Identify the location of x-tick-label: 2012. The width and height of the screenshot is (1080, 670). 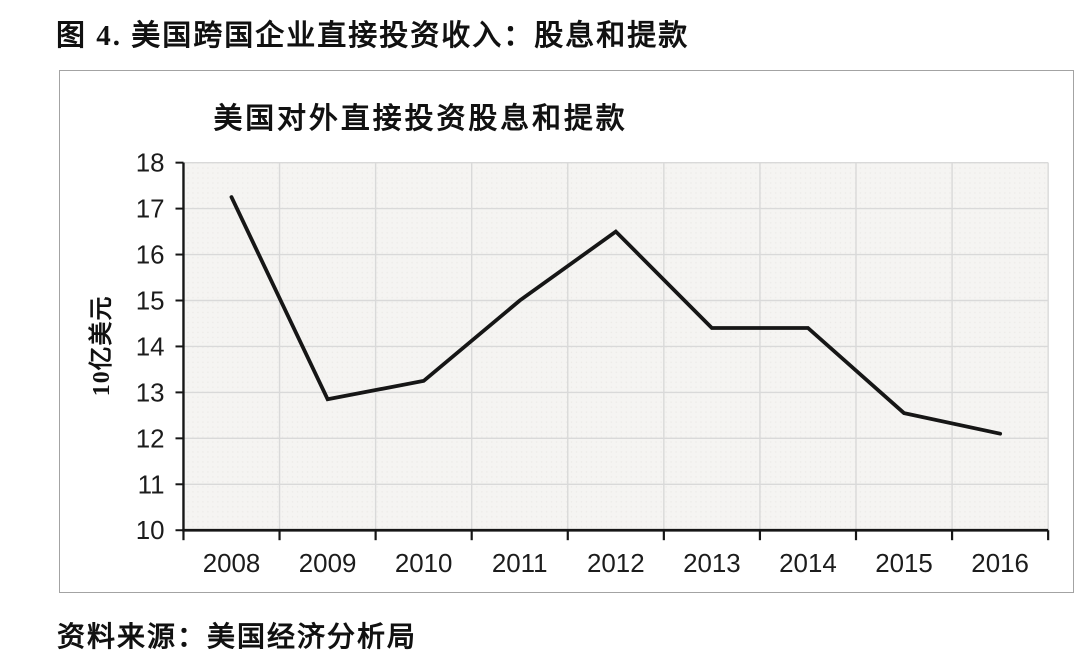
(616, 564).